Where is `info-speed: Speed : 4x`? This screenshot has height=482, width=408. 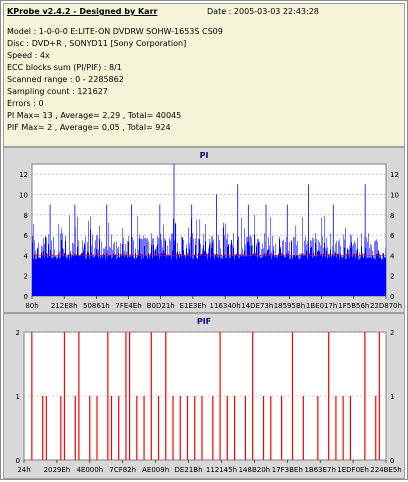
info-speed: Speed : 4x is located at coordinates (28, 55).